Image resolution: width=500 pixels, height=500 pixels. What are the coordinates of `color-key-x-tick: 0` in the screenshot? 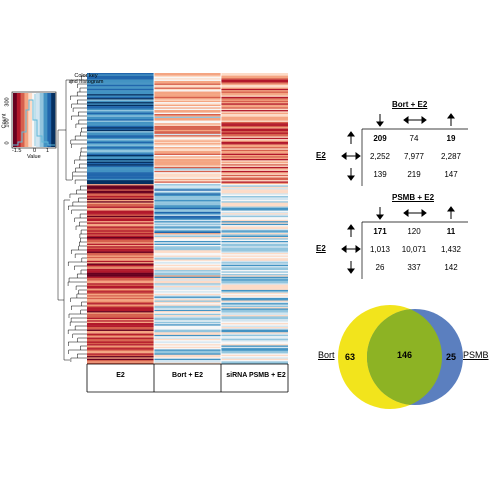 It's located at (35, 151).